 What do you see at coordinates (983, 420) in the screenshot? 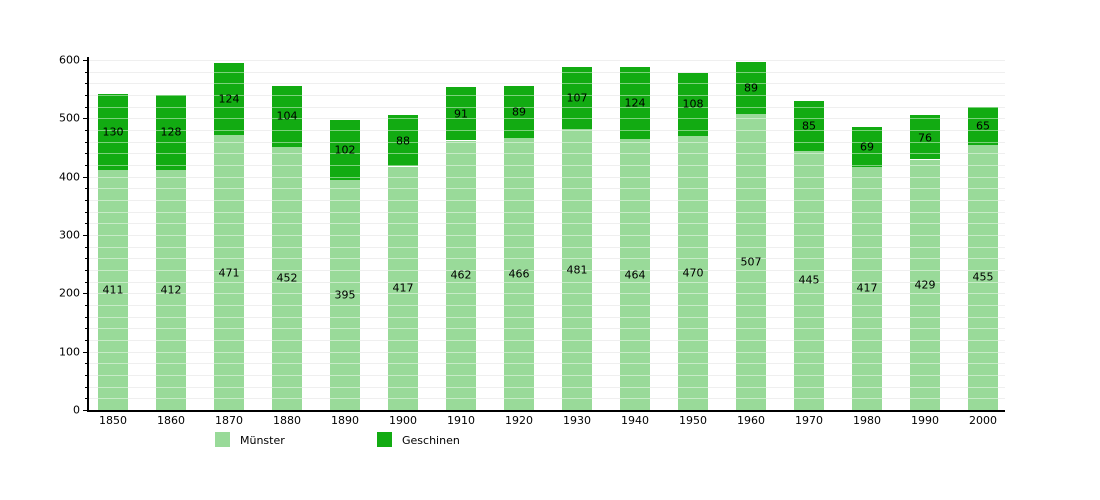
I see `x-axis-label-2000: 2000` at bounding box center [983, 420].